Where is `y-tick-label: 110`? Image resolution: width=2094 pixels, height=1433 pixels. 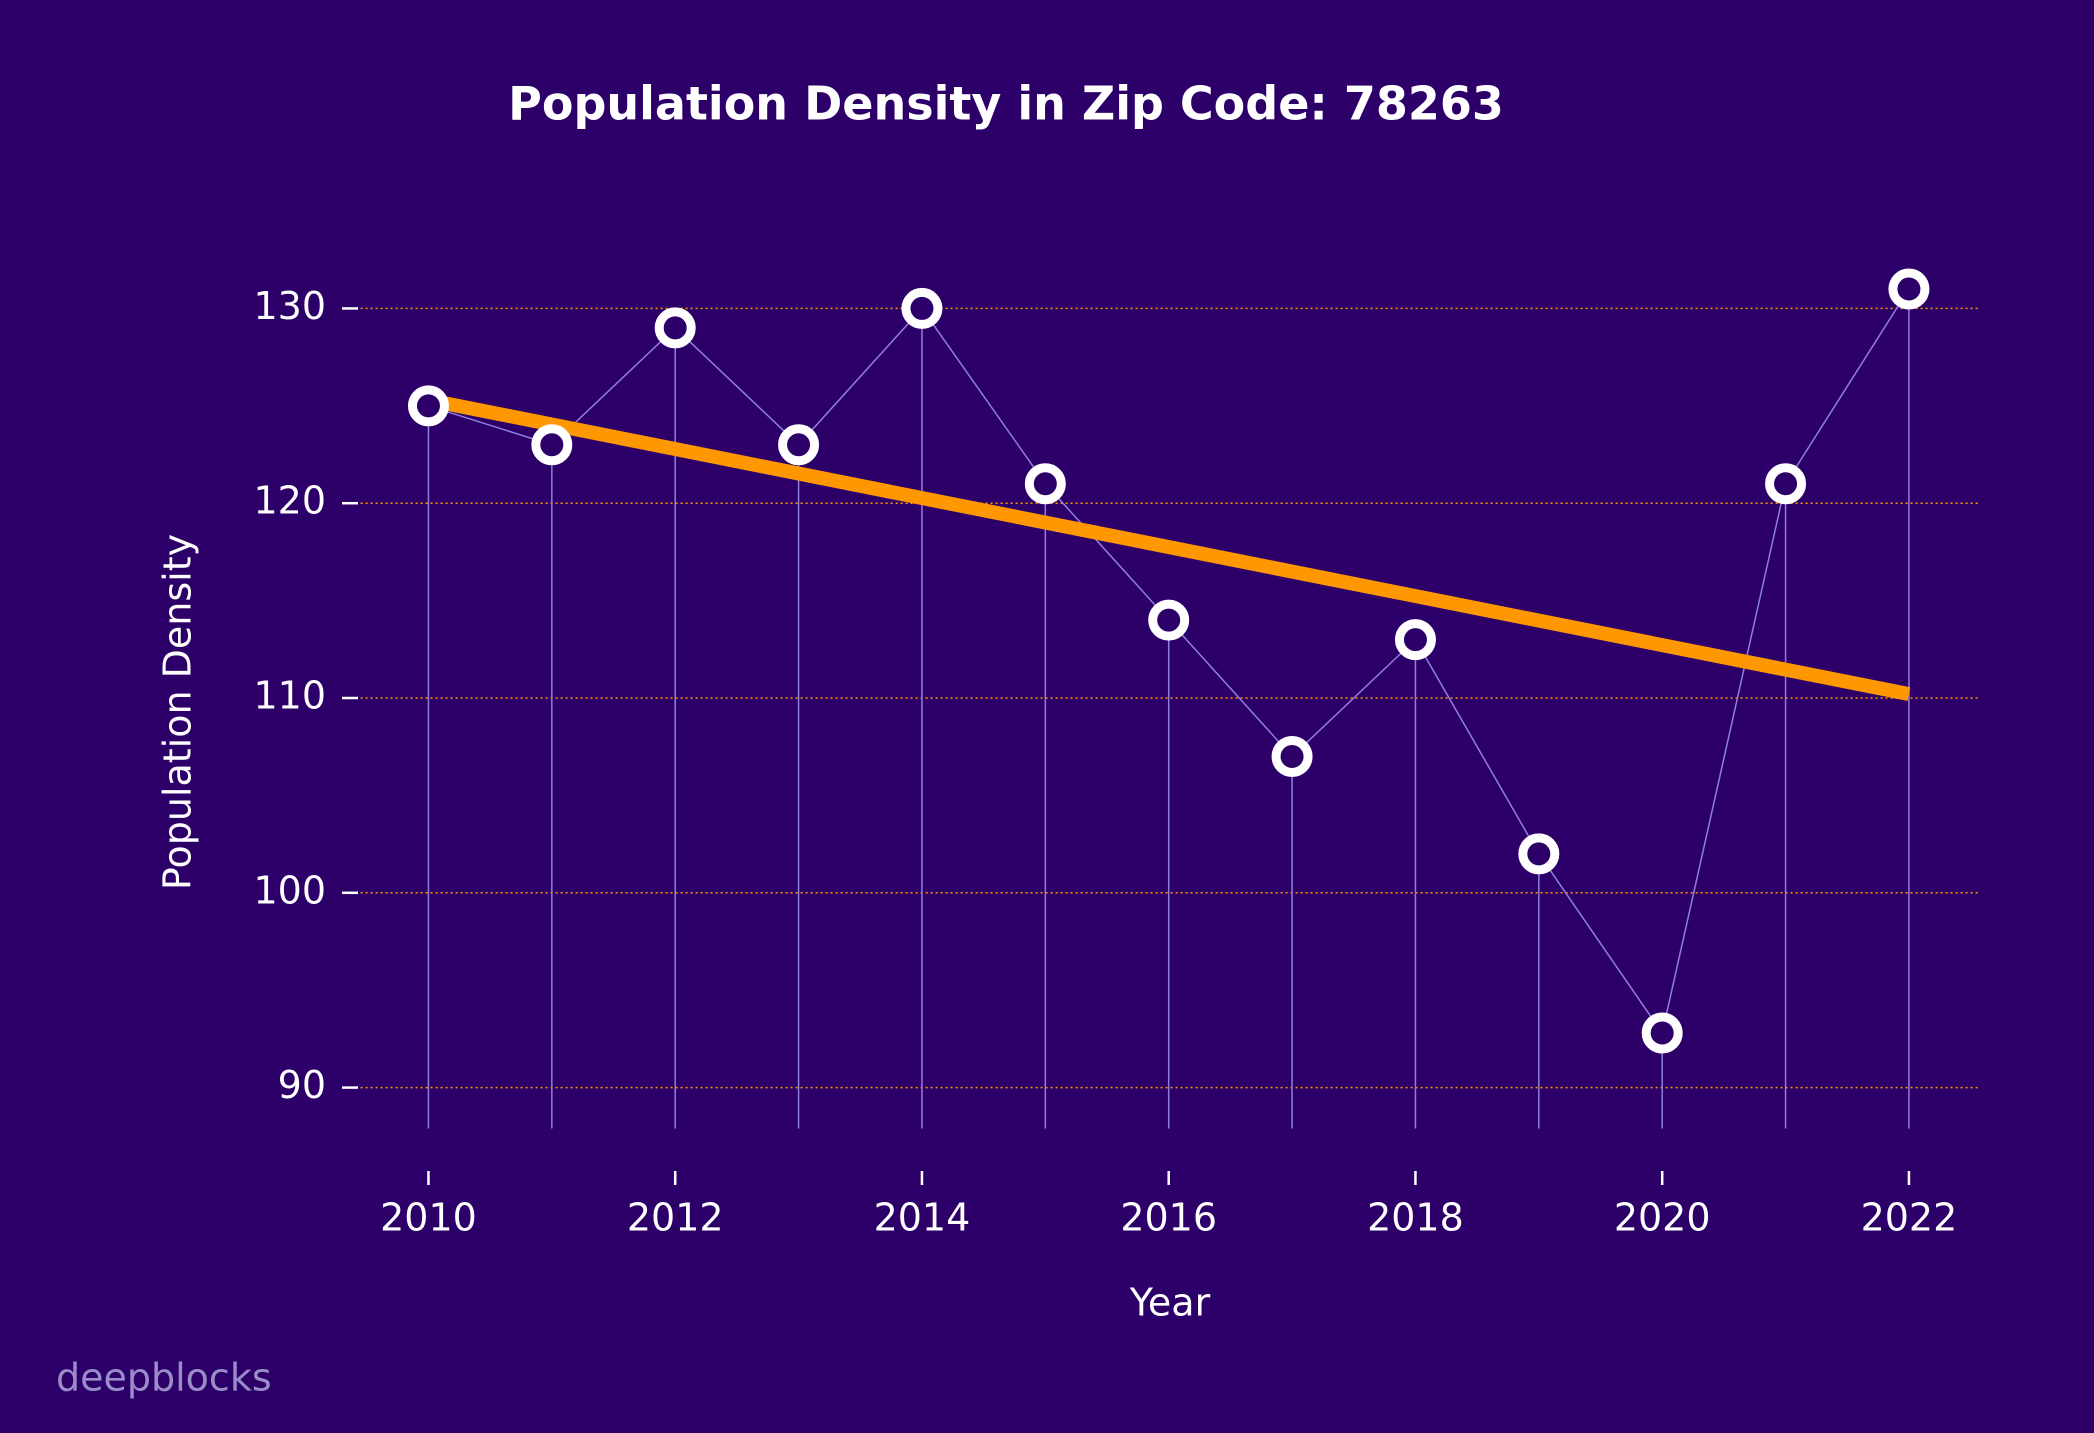 y-tick-label: 110 is located at coordinates (289, 696).